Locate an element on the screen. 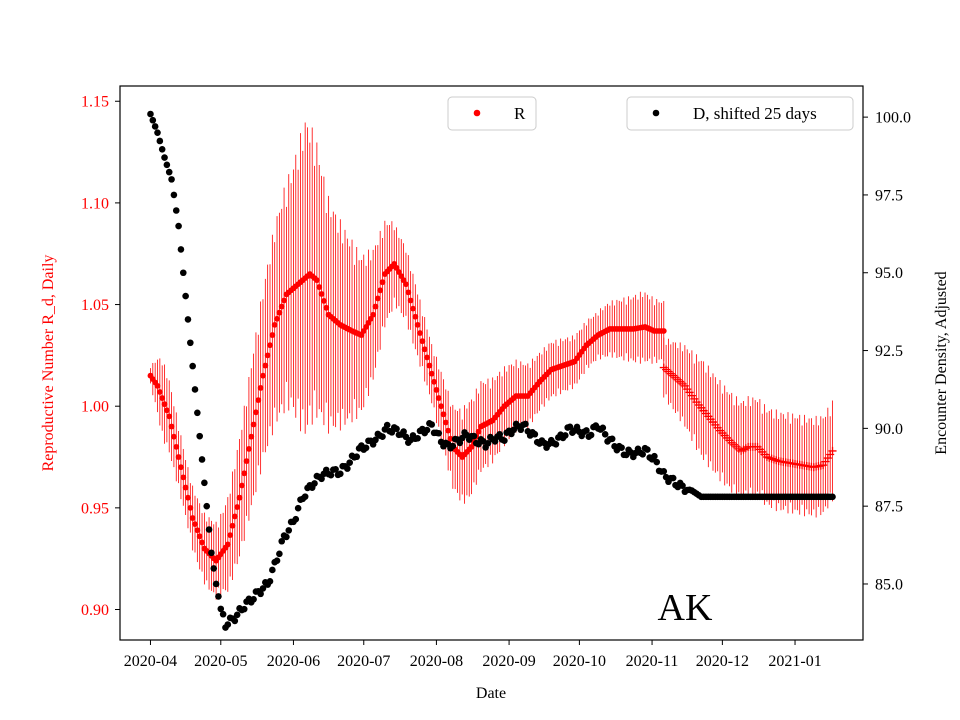 Image resolution: width=960 pixels, height=720 pixels. legend-d: D, shifted 25 days is located at coordinates (740, 113).